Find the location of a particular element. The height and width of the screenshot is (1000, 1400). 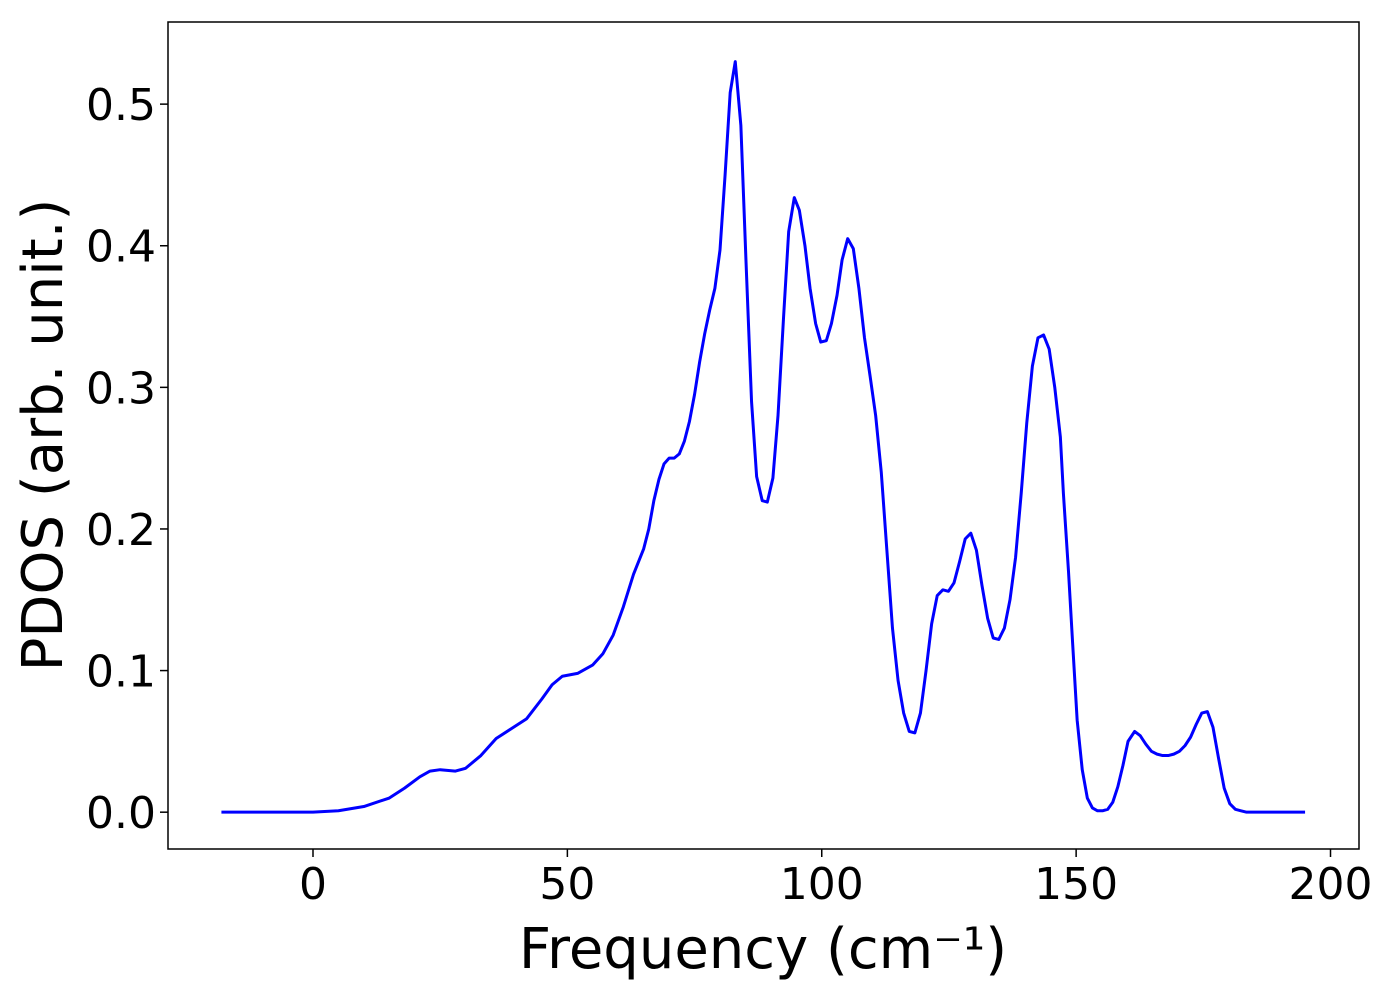

x-axis-label: Frequency (cm⁻¹) is located at coordinates (763, 949).